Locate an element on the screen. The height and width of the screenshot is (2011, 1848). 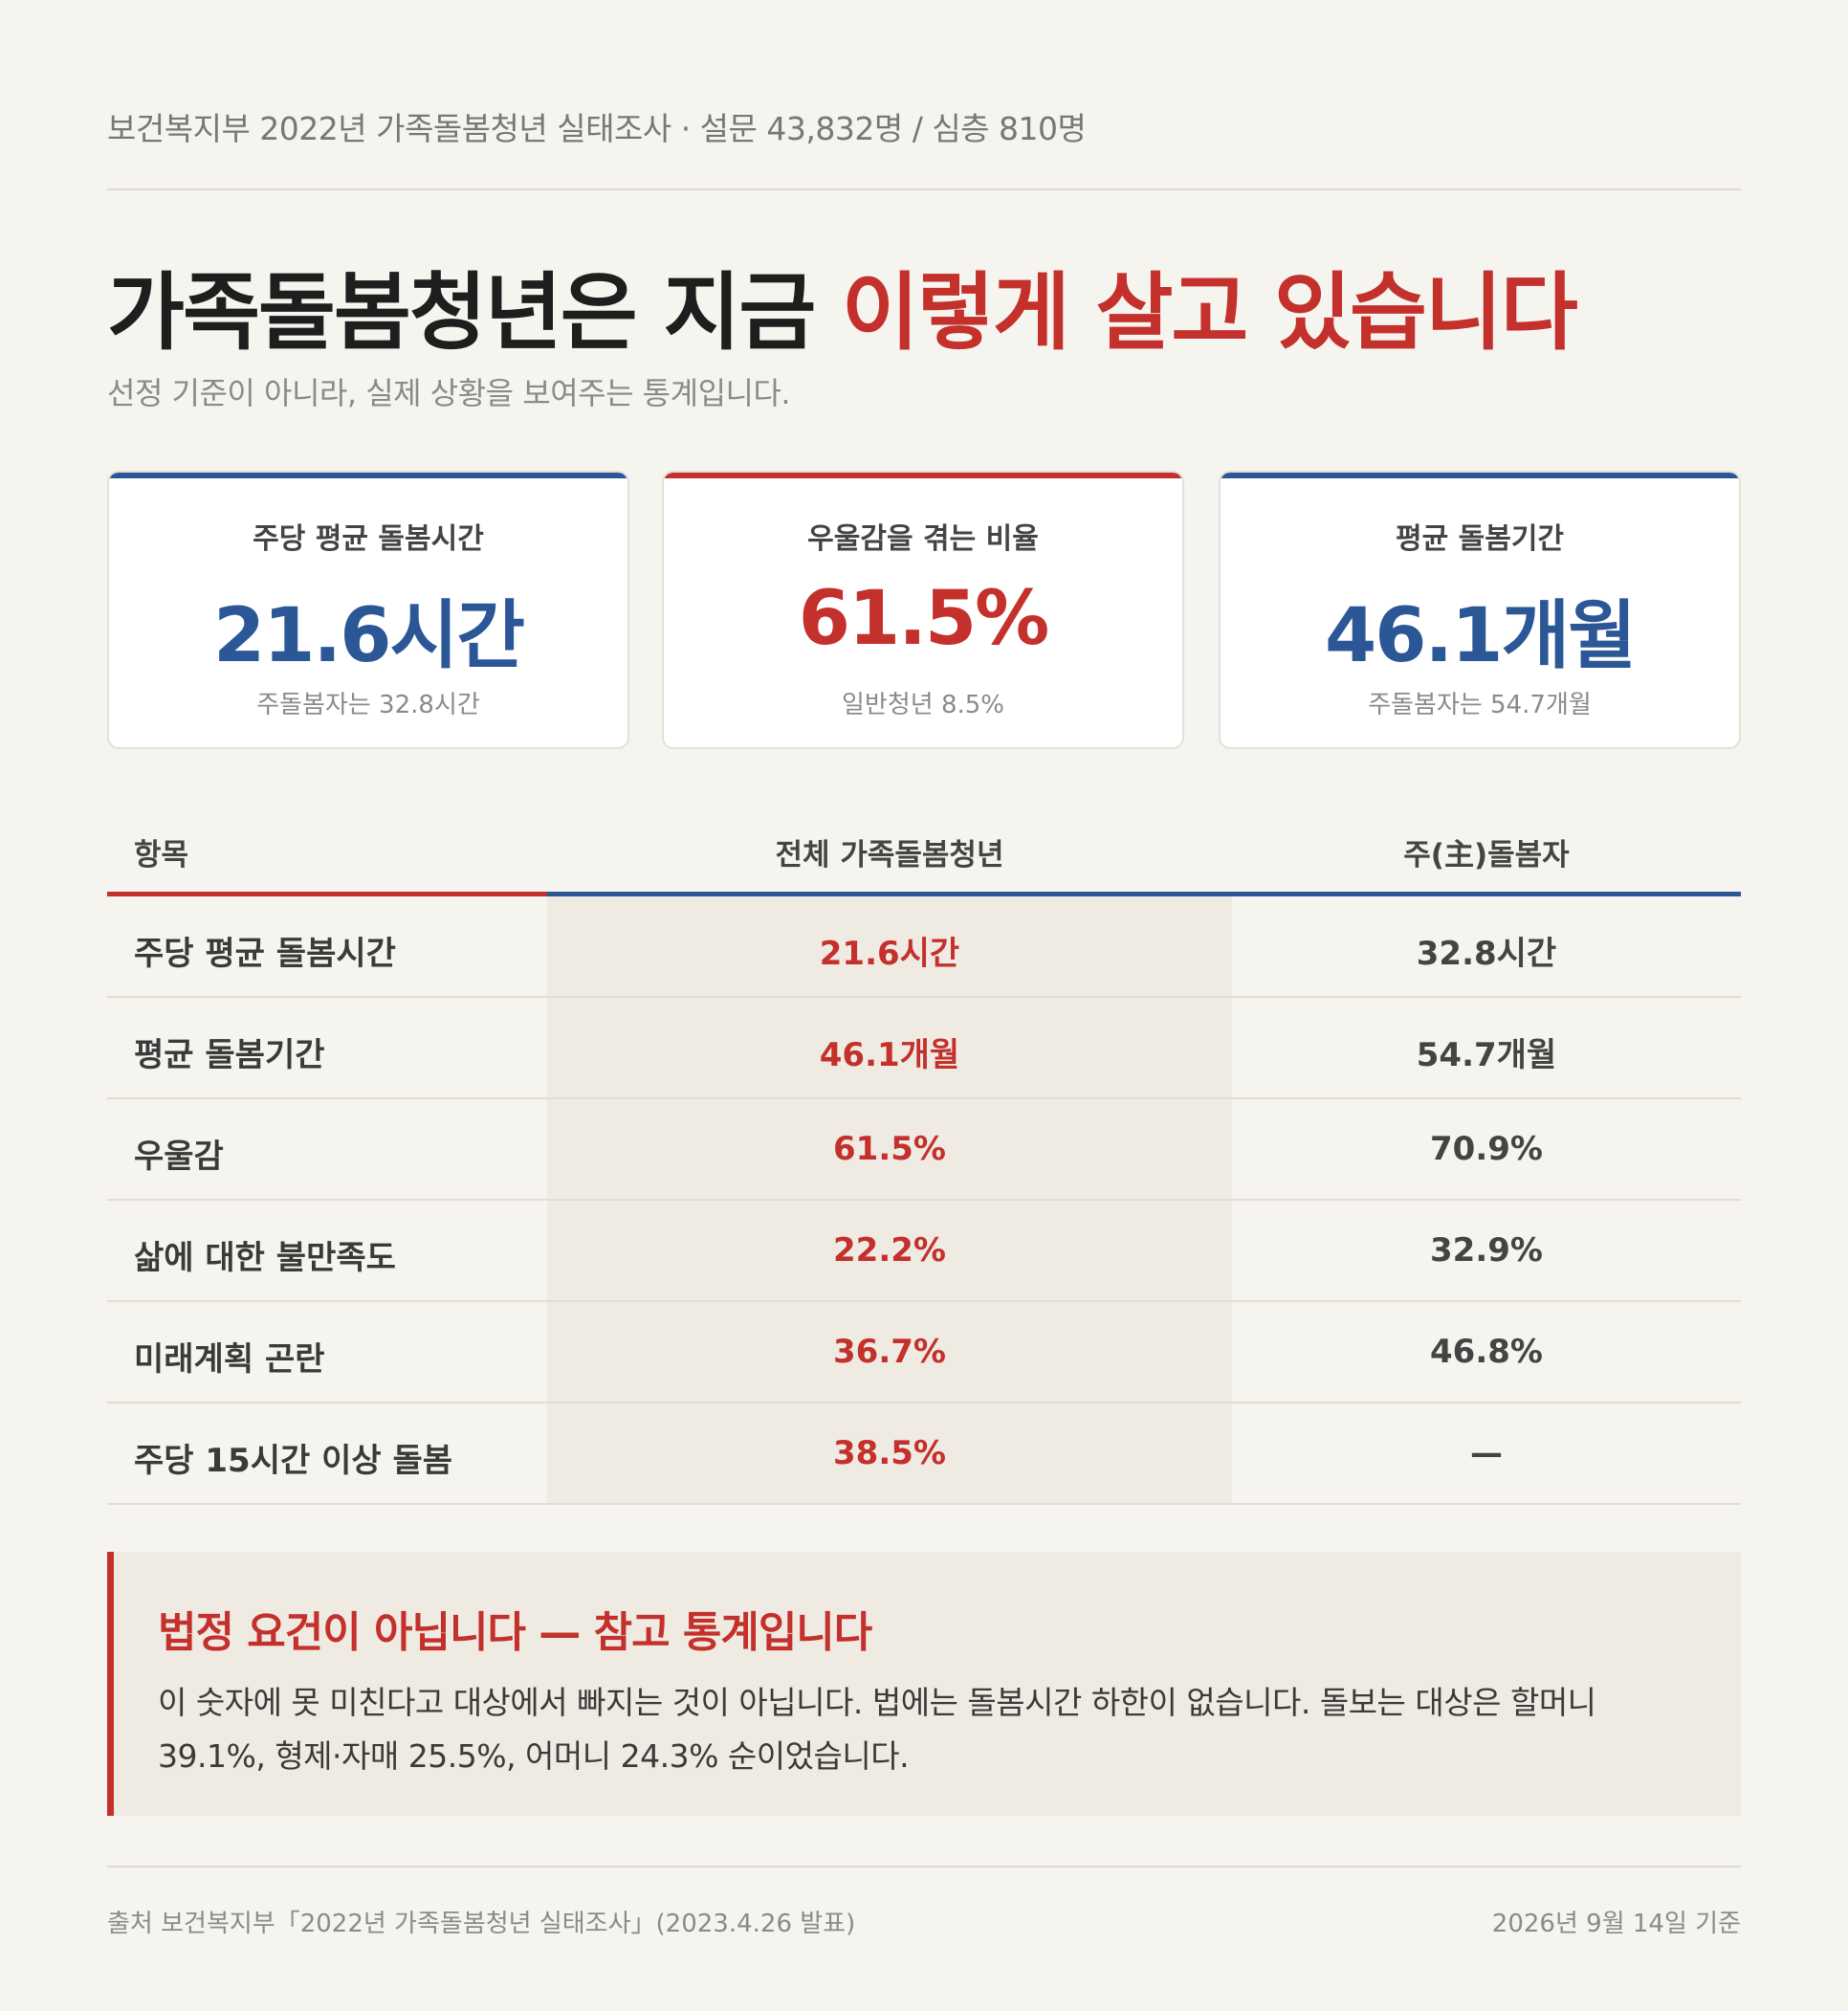
table-row: 평균 돌봄기간 46.1개월 54.7개월 is located at coordinates (924, 1048).